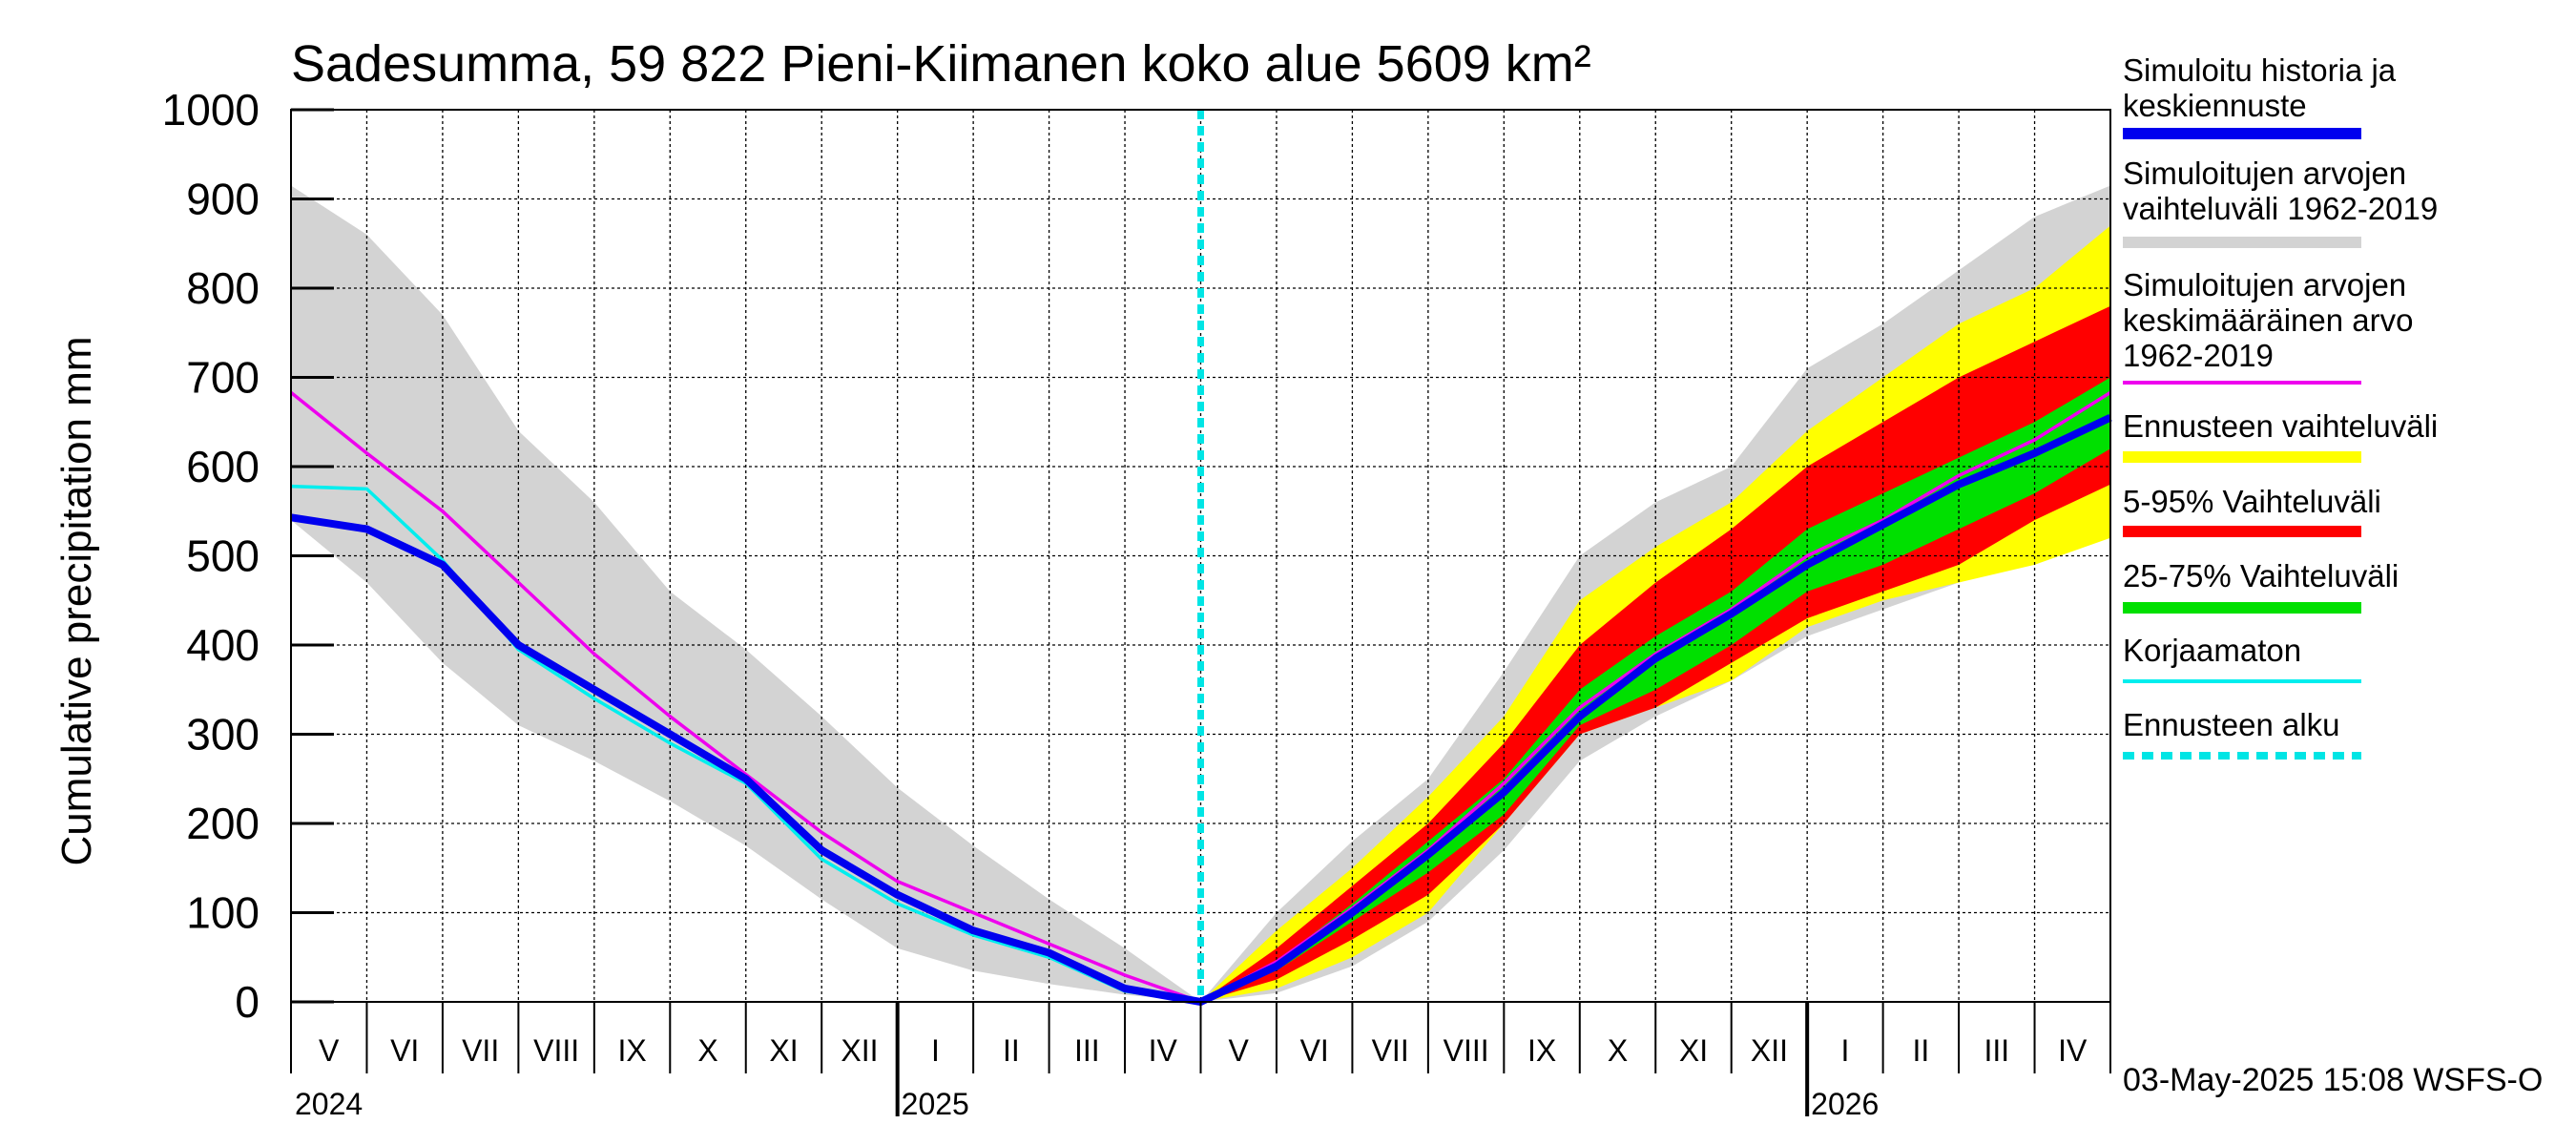 The image size is (2576, 1145). Describe the element at coordinates (329, 1104) in the screenshot. I see `year-label: 2024` at that location.